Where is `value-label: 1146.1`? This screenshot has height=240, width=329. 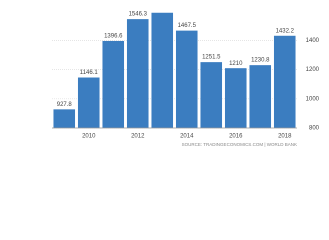
value-label: 1146.1 is located at coordinates (89, 73).